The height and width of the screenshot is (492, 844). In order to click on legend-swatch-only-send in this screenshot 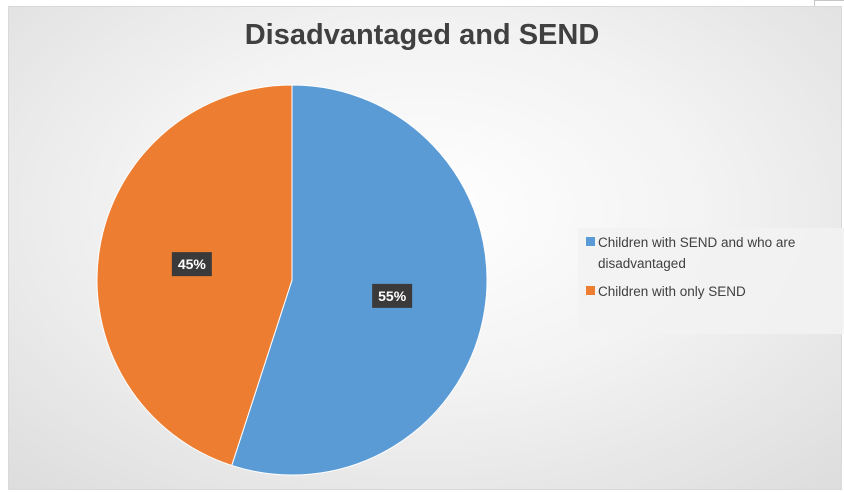, I will do `click(590, 290)`.